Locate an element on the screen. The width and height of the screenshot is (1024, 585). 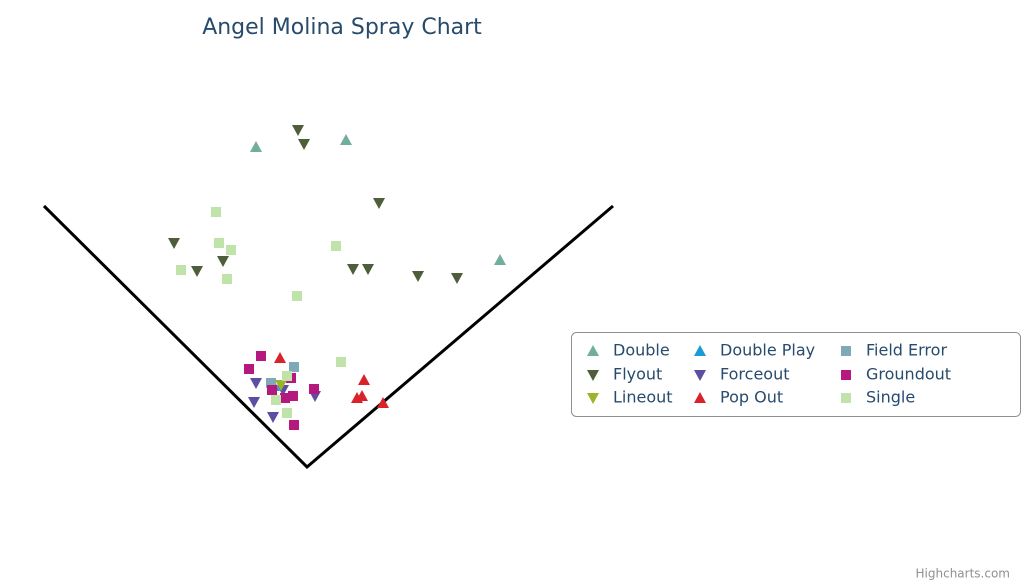
legend-label: Flyout is located at coordinates (637, 374).